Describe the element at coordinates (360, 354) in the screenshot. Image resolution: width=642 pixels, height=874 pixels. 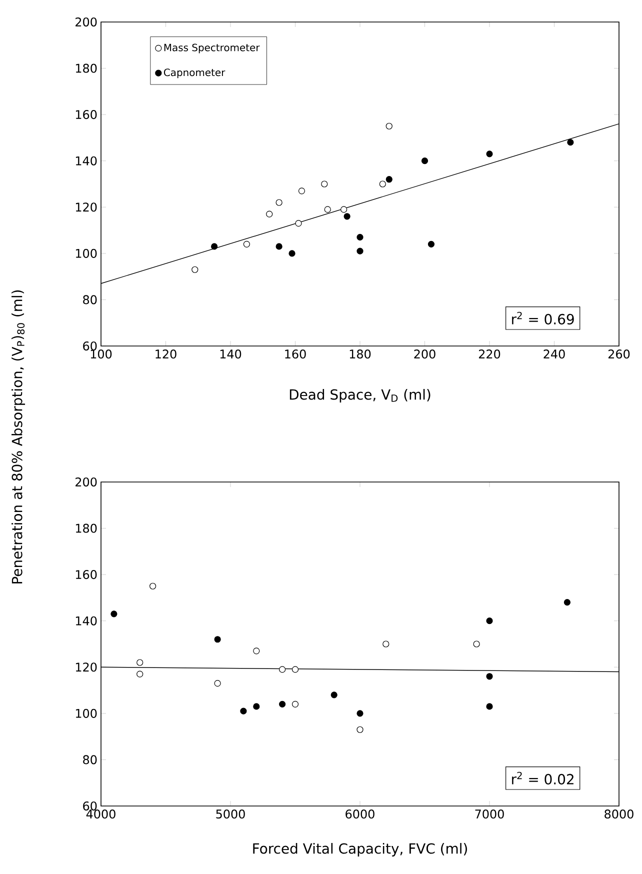
I see `x-tick-label: 180` at that location.